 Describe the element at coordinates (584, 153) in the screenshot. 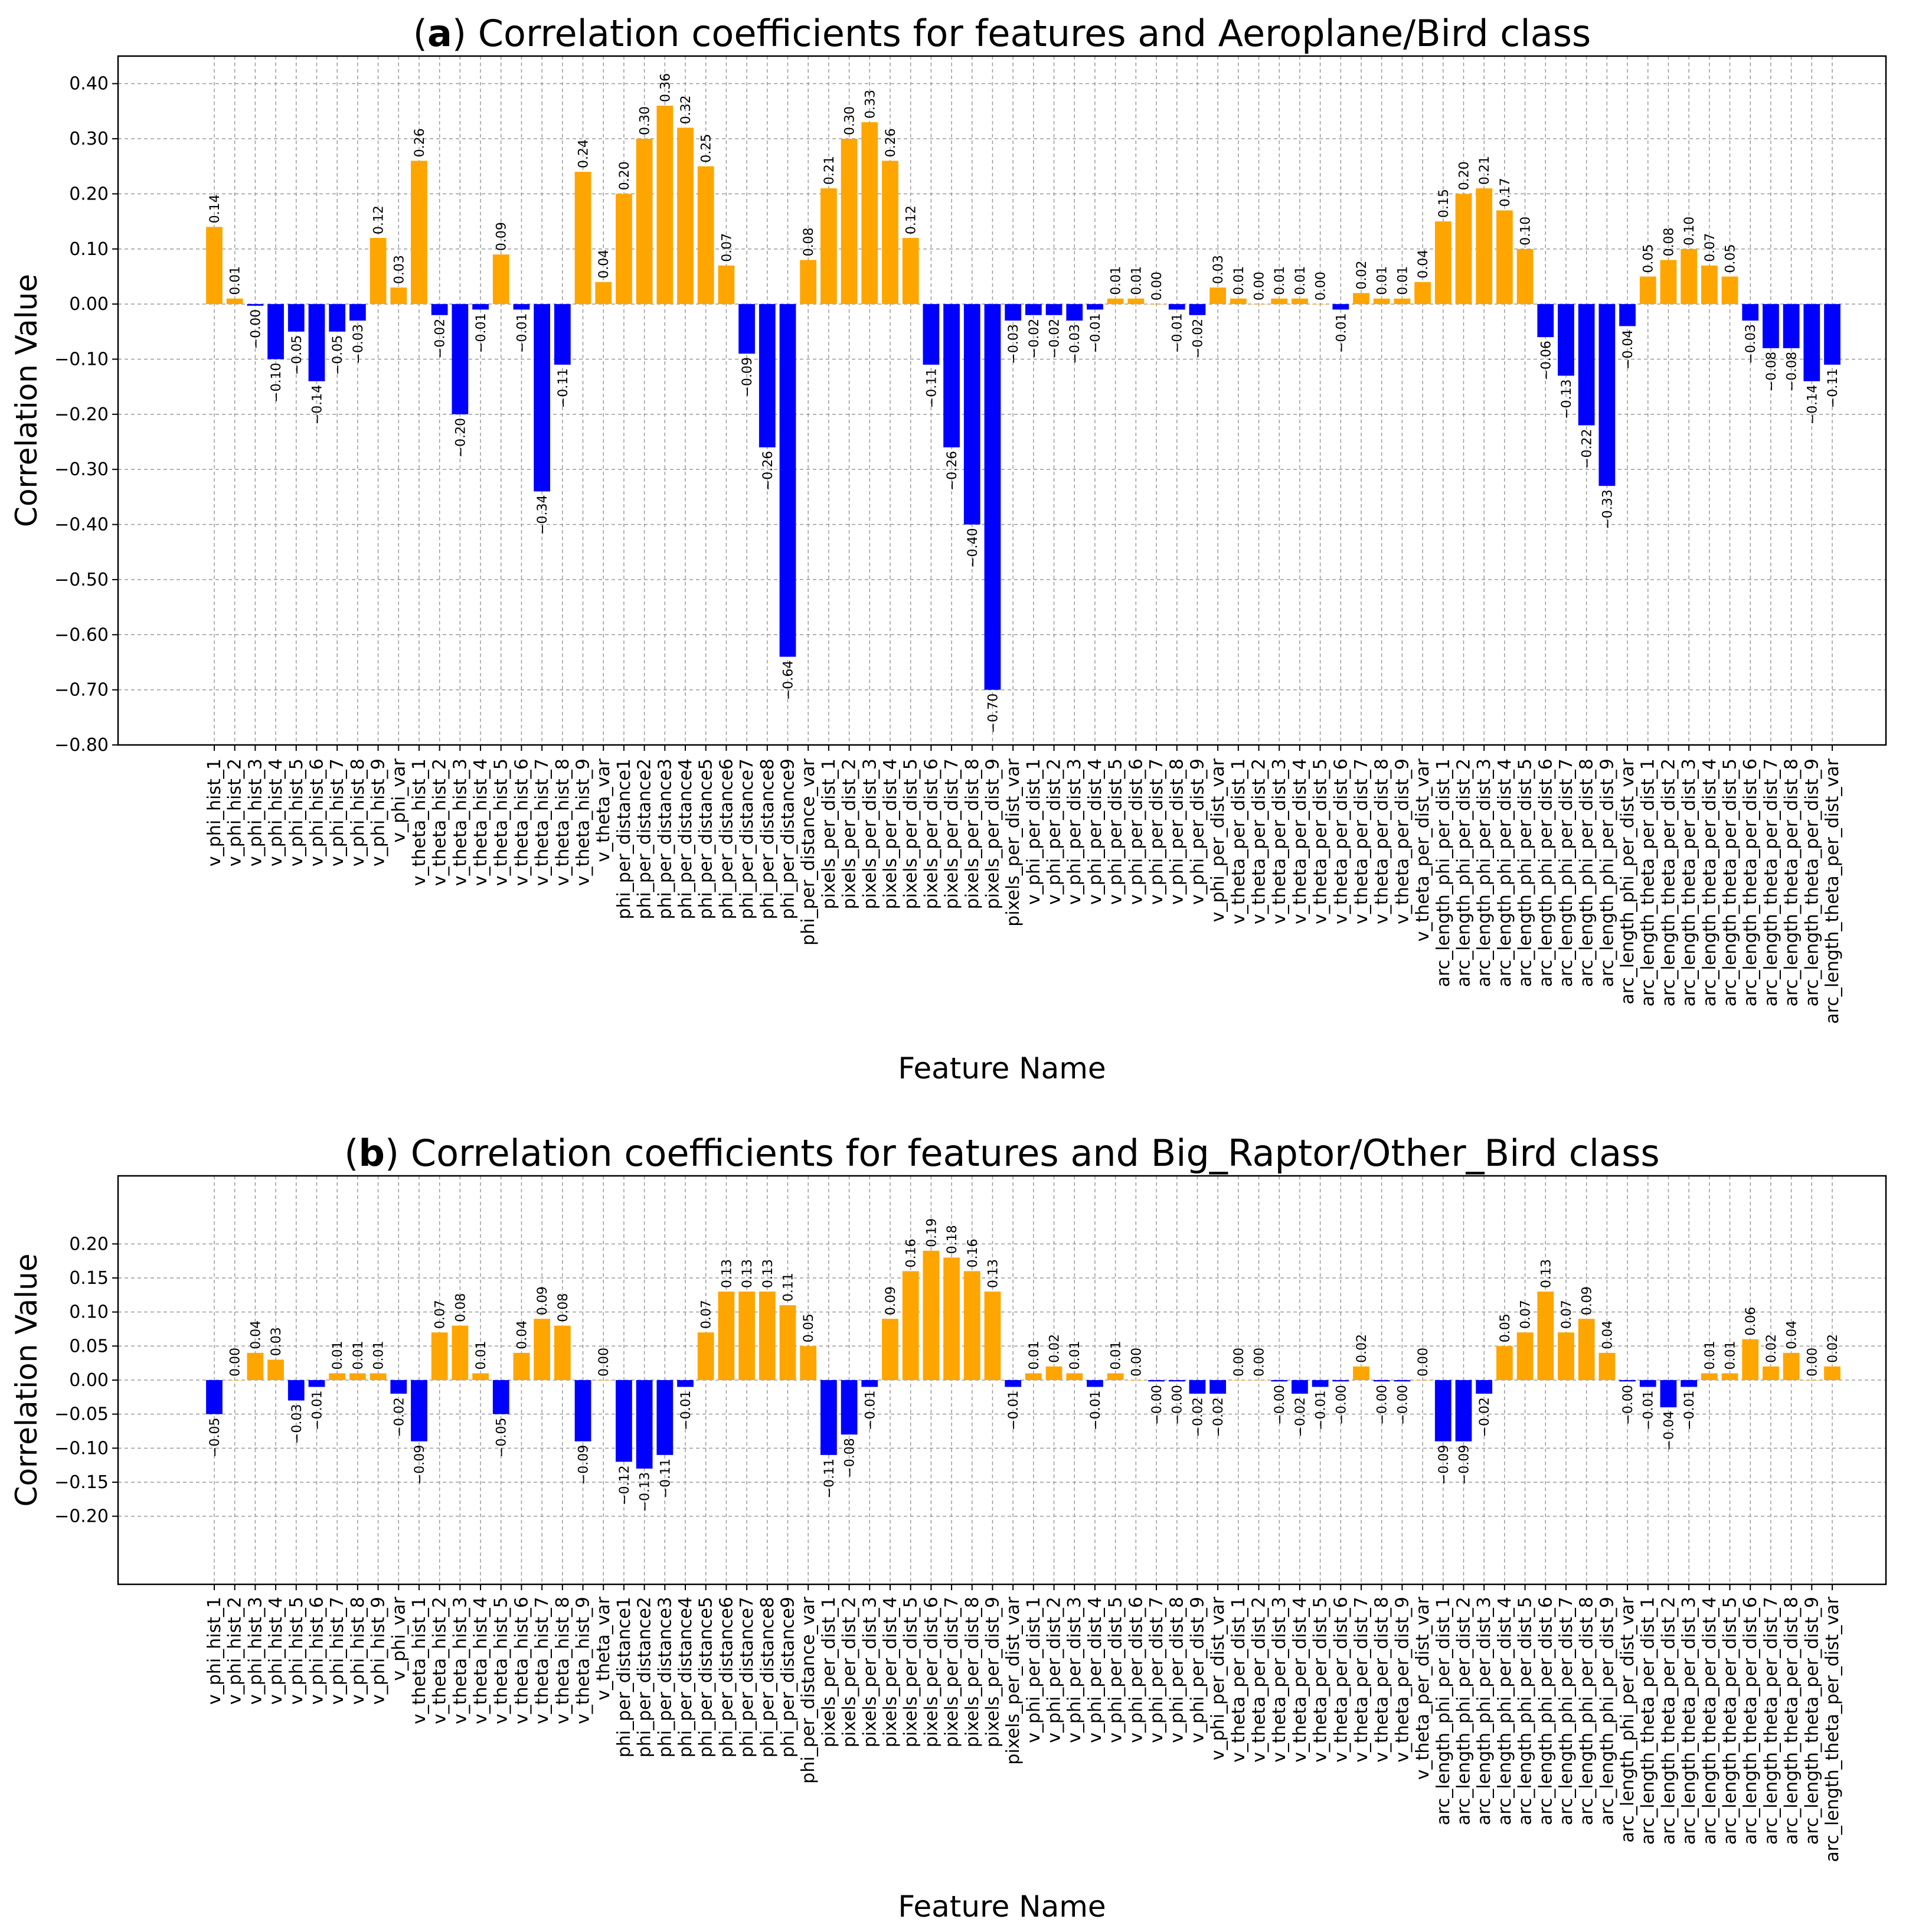

I see `panel-a-value-label: 0.24` at that location.